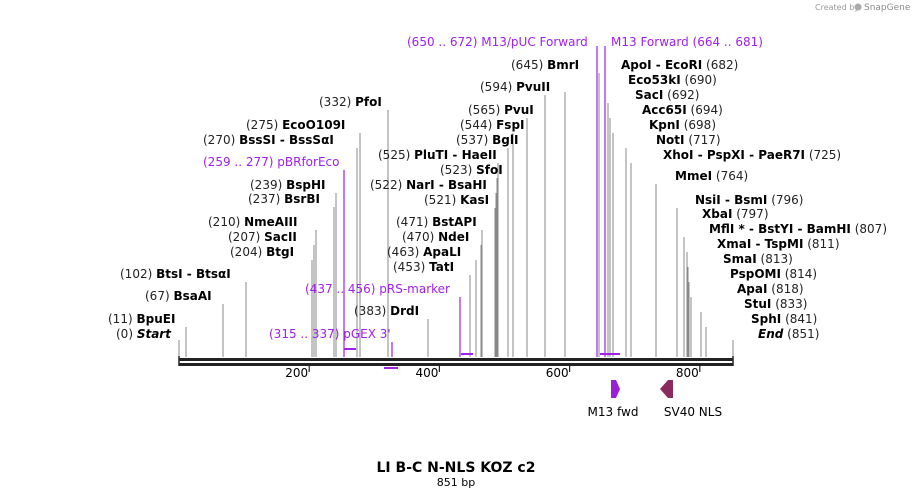  What do you see at coordinates (557, 373) in the screenshot?
I see `axis-tick-label: 600` at bounding box center [557, 373].